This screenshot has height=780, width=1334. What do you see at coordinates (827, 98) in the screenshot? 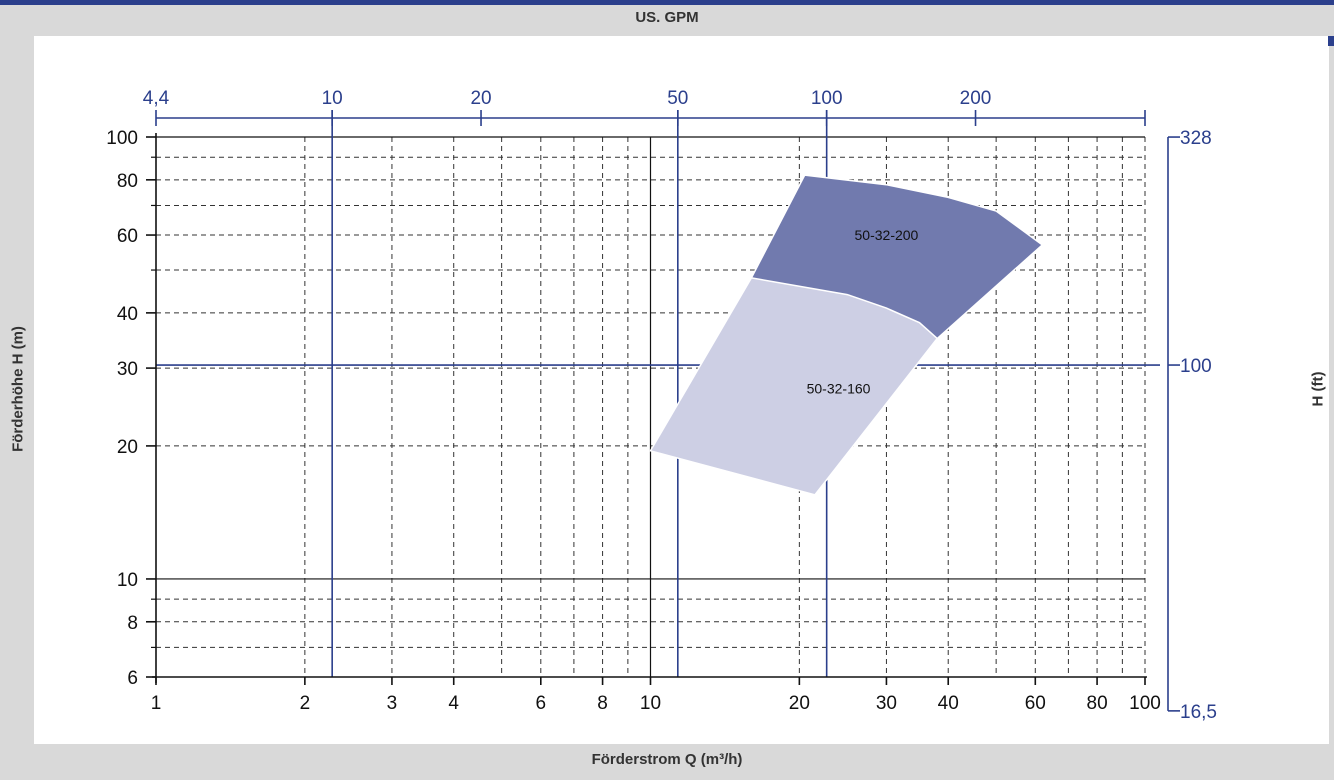
I see `x2-tick-label: 100` at bounding box center [827, 98].